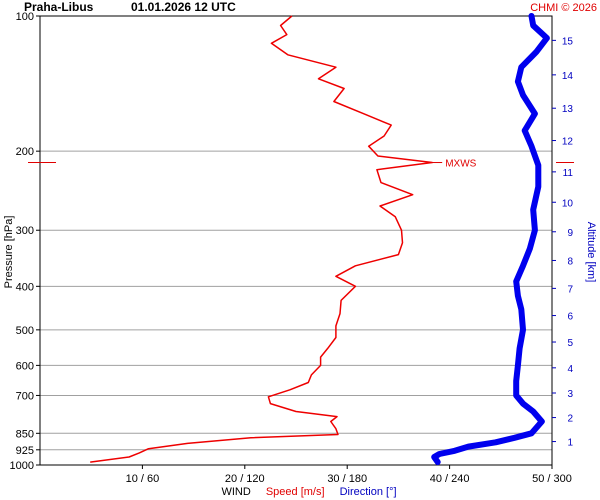  What do you see at coordinates (25, 396) in the screenshot?
I see `pressure-tick-label: 700` at bounding box center [25, 396].